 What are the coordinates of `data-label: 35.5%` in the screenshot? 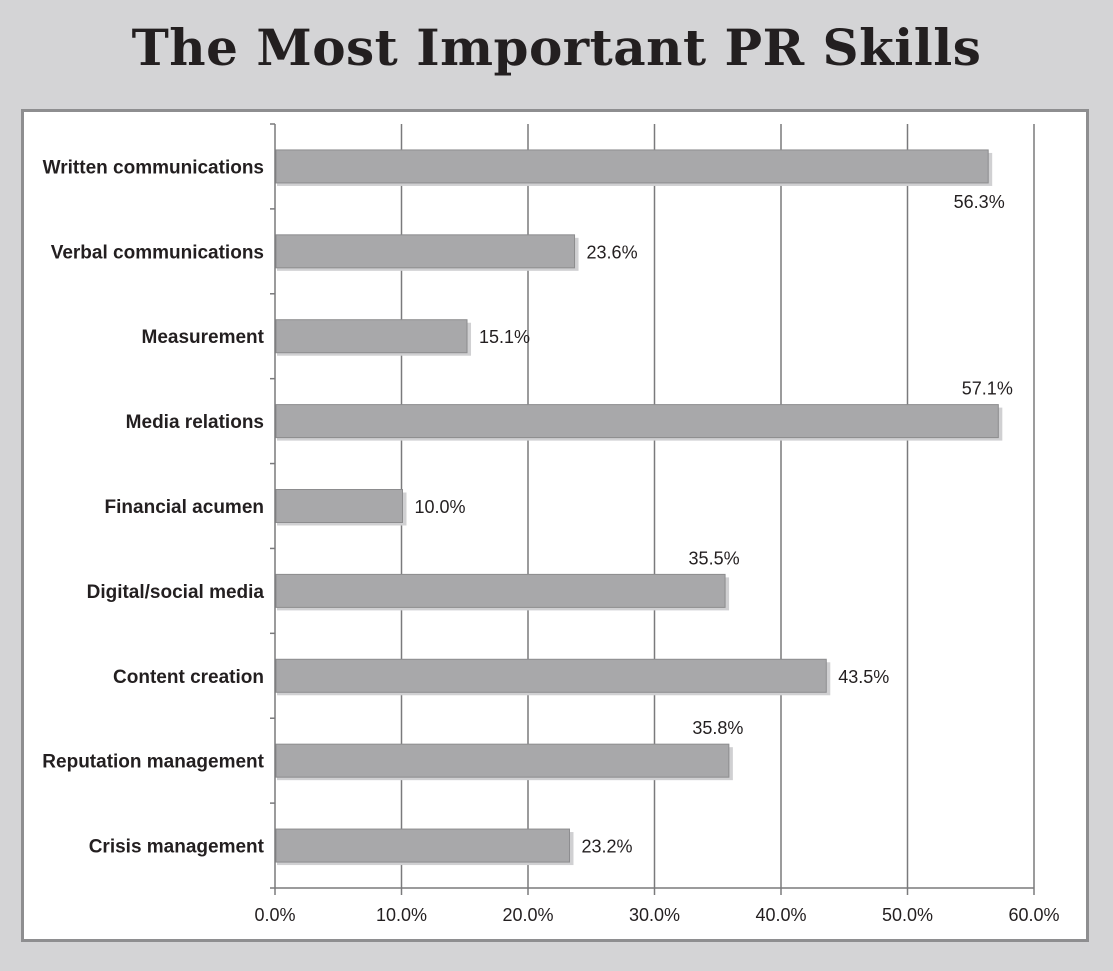 It's located at (714, 558).